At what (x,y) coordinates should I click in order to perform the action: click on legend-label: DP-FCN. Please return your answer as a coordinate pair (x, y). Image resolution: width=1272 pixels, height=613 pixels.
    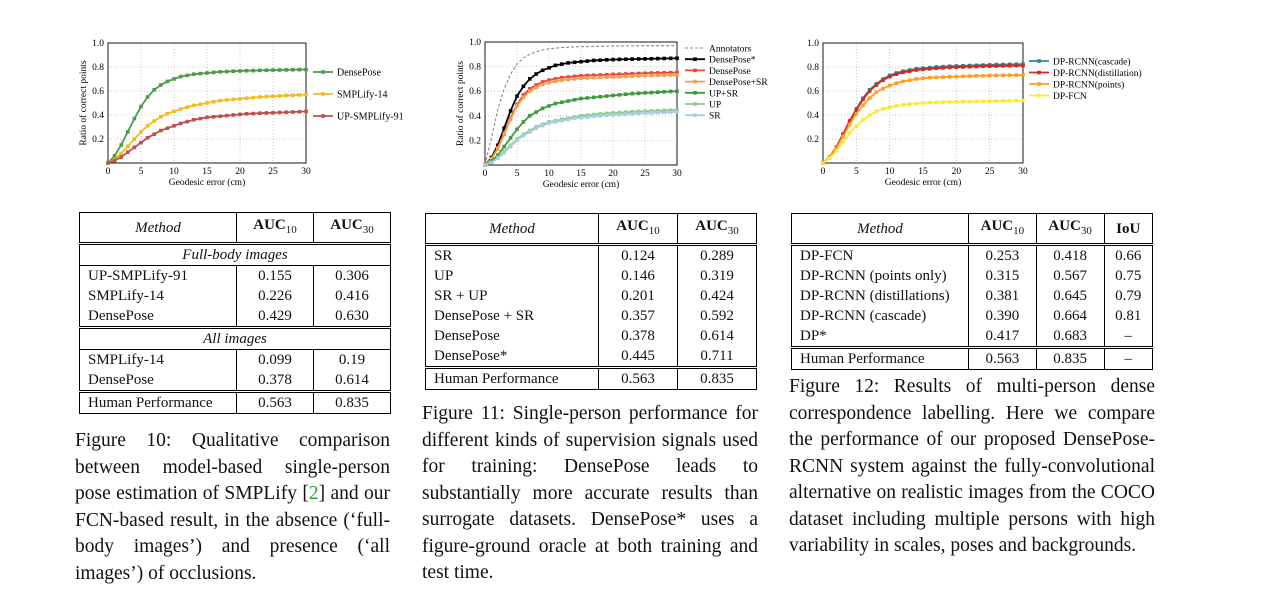
    Looking at the image, I should click on (1070, 97).